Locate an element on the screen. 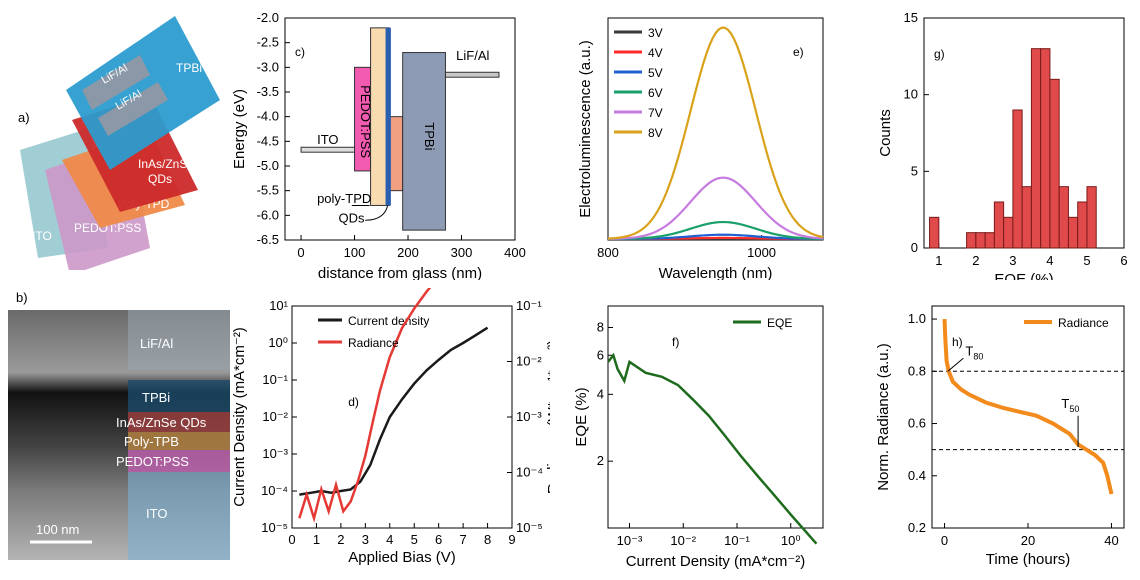 The width and height of the screenshot is (1140, 580). f-legend-label: EQE is located at coordinates (779, 323).